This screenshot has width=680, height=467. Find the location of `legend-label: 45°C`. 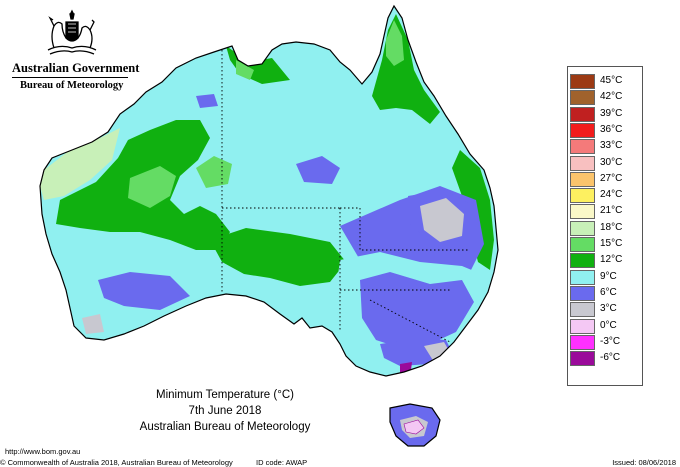

legend-label: 45°C is located at coordinates (611, 80).